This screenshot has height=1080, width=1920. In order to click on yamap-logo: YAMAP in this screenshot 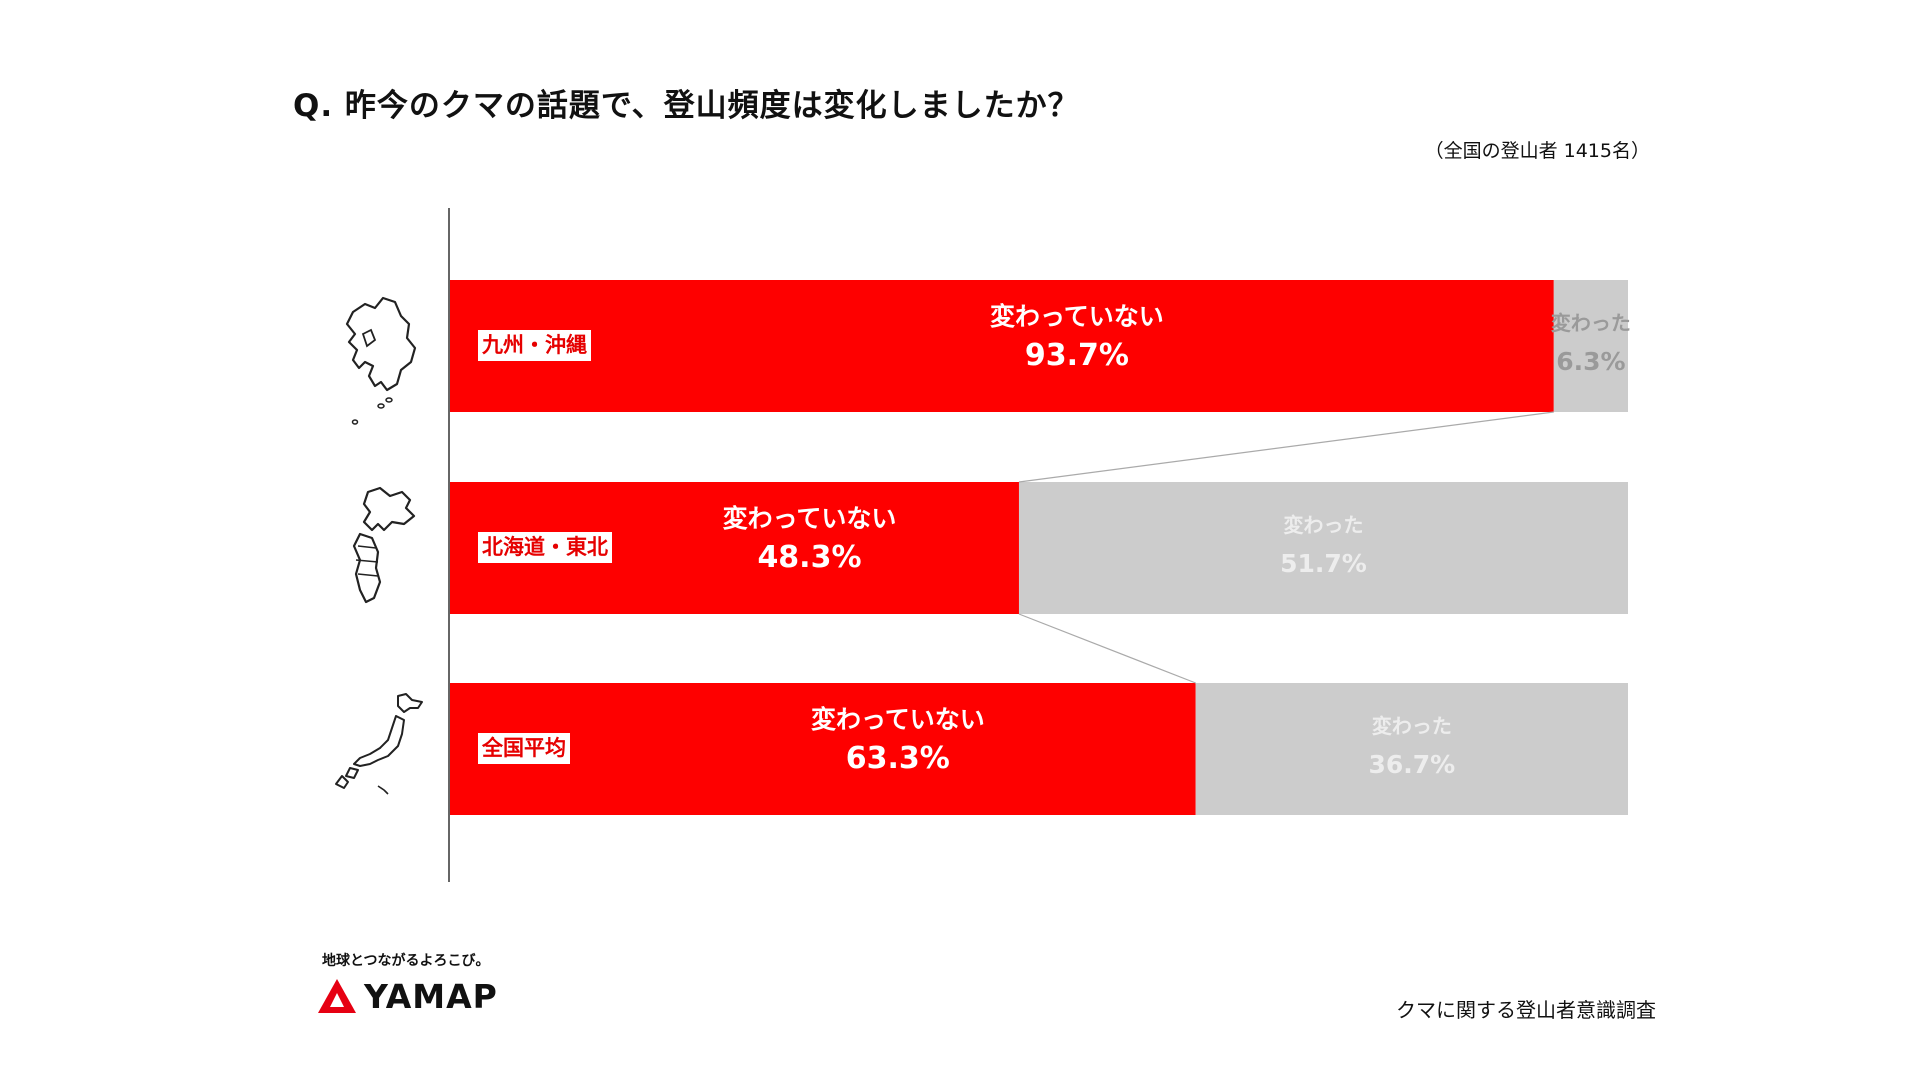, I will do `click(407, 996)`.